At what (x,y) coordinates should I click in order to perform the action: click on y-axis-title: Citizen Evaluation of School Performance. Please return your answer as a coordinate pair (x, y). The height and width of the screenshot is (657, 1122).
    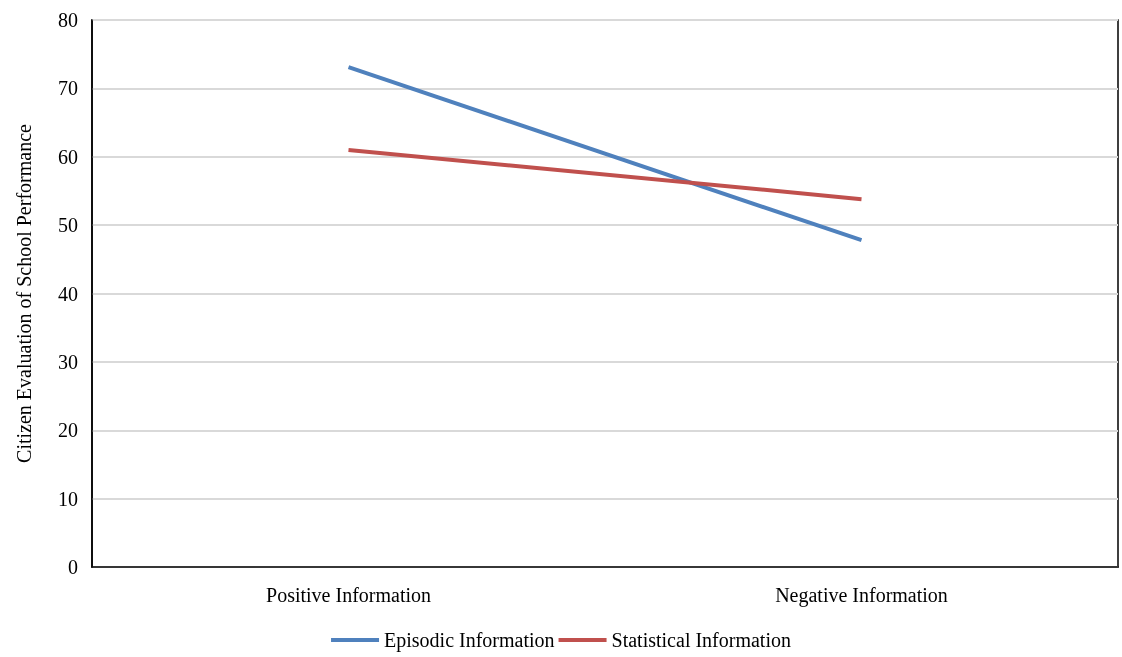
    Looking at the image, I should click on (24, 293).